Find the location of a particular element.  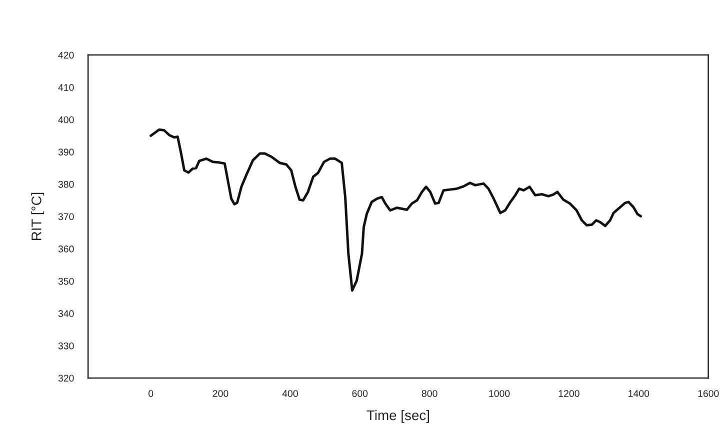

y-tick-label: 410 is located at coordinates (66, 87).